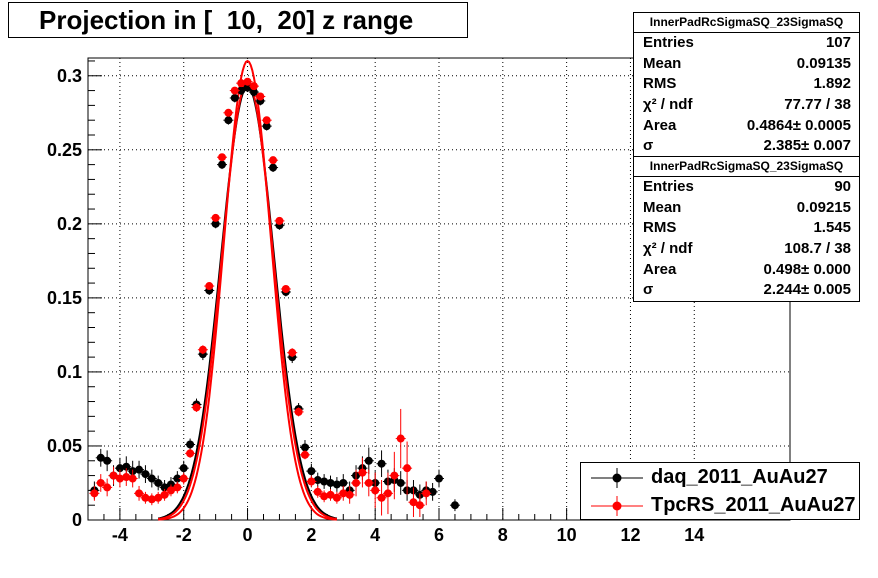  Describe the element at coordinates (660, 269) in the screenshot. I see `stats-label: Area` at that location.